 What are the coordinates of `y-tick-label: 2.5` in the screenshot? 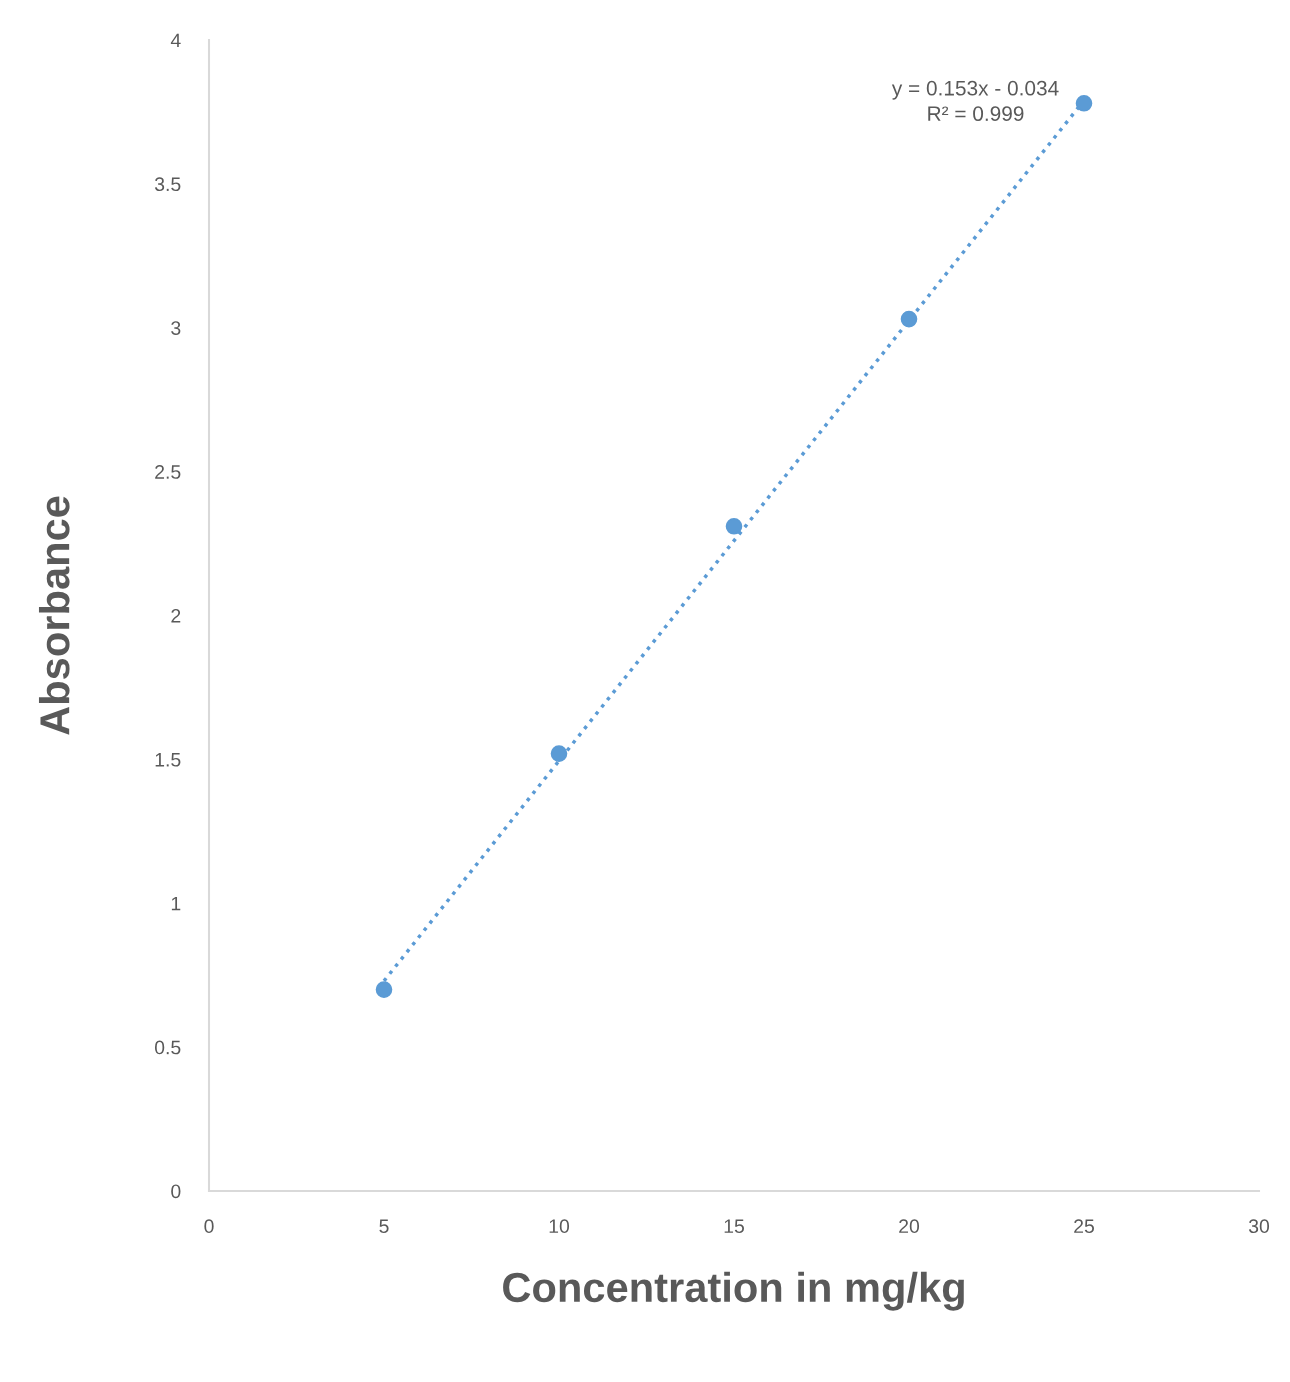 It's located at (168, 472).